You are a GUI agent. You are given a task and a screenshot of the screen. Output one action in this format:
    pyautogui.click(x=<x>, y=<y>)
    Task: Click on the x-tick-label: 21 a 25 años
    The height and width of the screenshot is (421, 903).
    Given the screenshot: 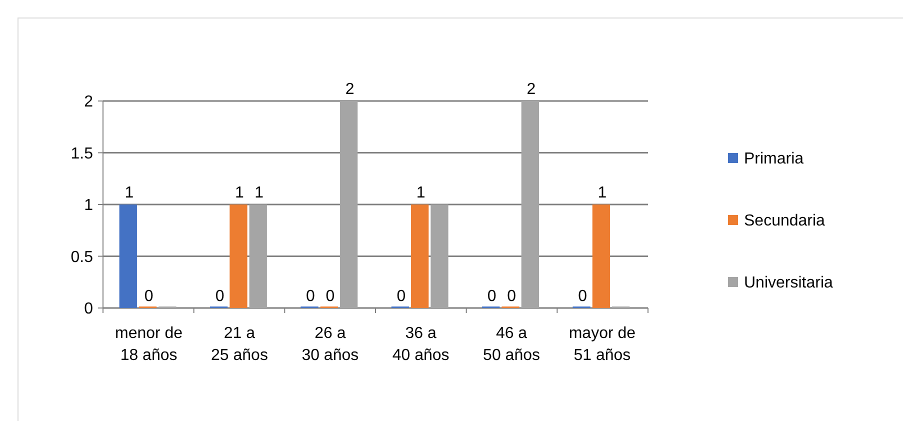 What is the action you would take?
    pyautogui.click(x=239, y=344)
    